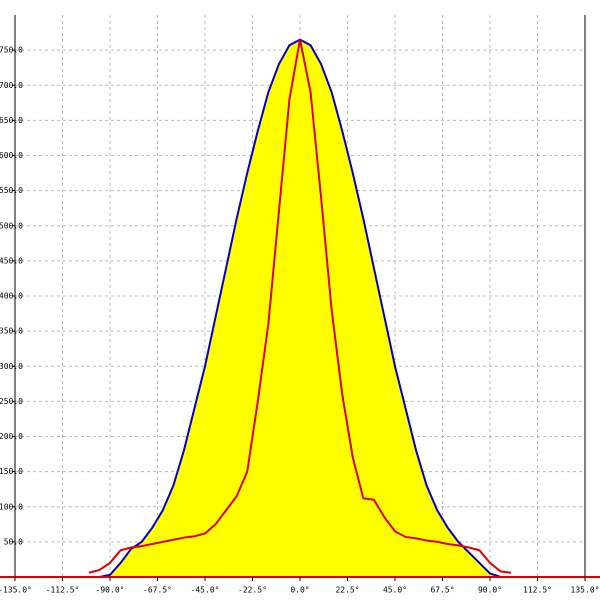 The height and width of the screenshot is (600, 600). I want to click on x-tick-label: 135.0°, so click(585, 590).